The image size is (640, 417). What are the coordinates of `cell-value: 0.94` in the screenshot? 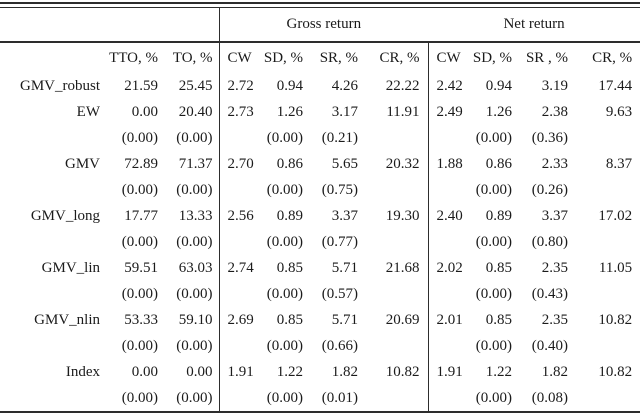 It's located at (290, 85).